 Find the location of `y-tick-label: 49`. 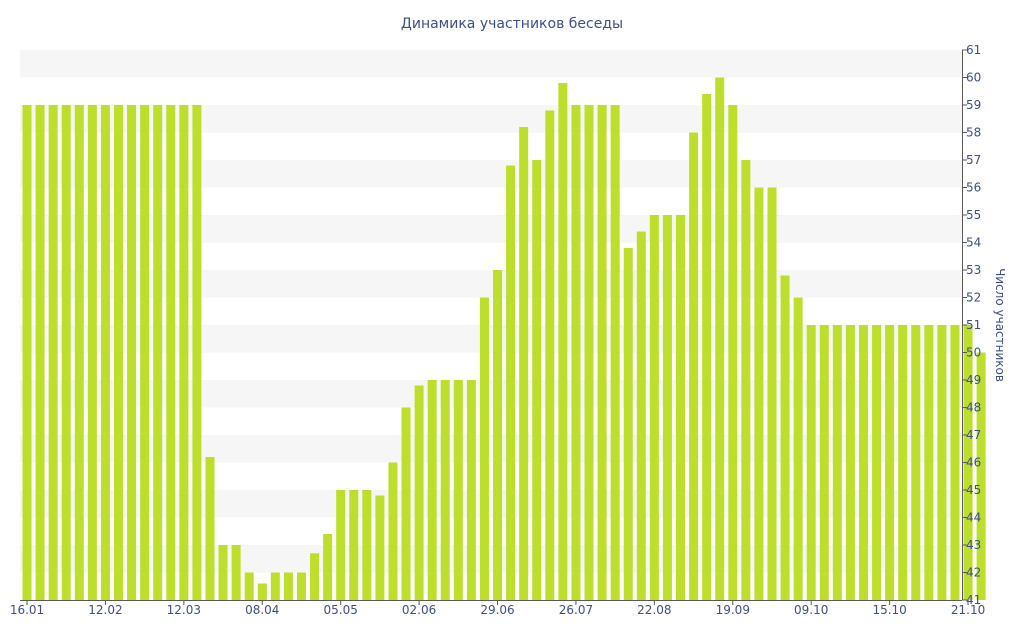

y-tick-label: 49 is located at coordinates (973, 380).